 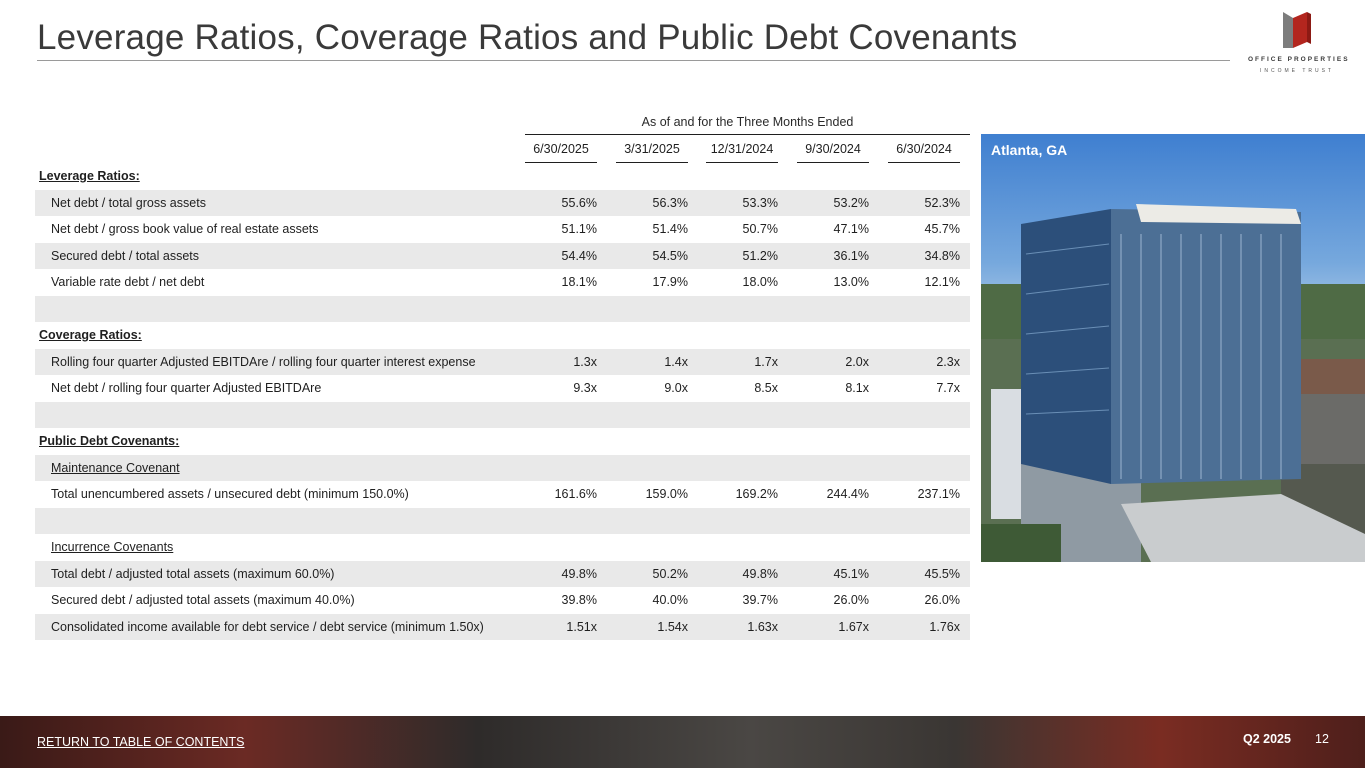 I want to click on table-cell: 8.5x, so click(x=766, y=388).